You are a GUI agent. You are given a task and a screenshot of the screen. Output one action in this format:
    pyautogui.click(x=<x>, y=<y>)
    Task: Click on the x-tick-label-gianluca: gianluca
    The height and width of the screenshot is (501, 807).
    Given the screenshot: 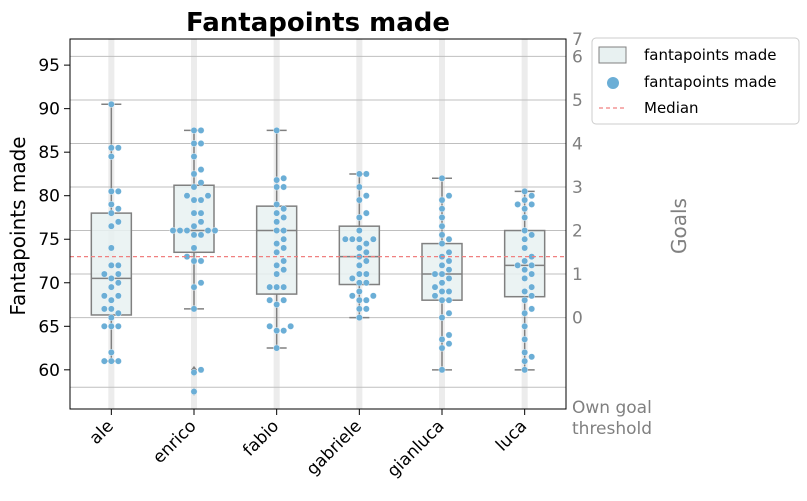 What is the action you would take?
    pyautogui.click(x=416, y=448)
    